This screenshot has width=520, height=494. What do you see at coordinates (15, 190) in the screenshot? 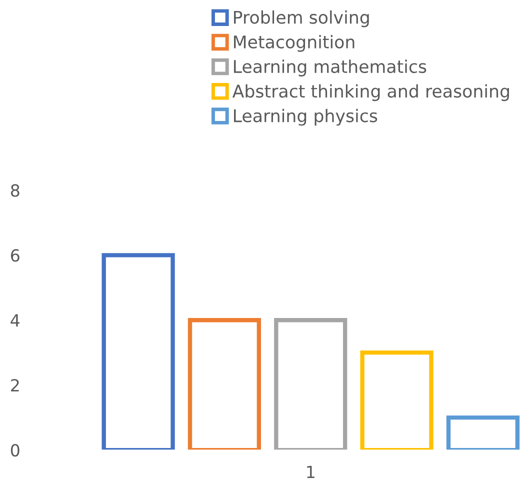
I see `y-tick-label: 8` at bounding box center [15, 190].